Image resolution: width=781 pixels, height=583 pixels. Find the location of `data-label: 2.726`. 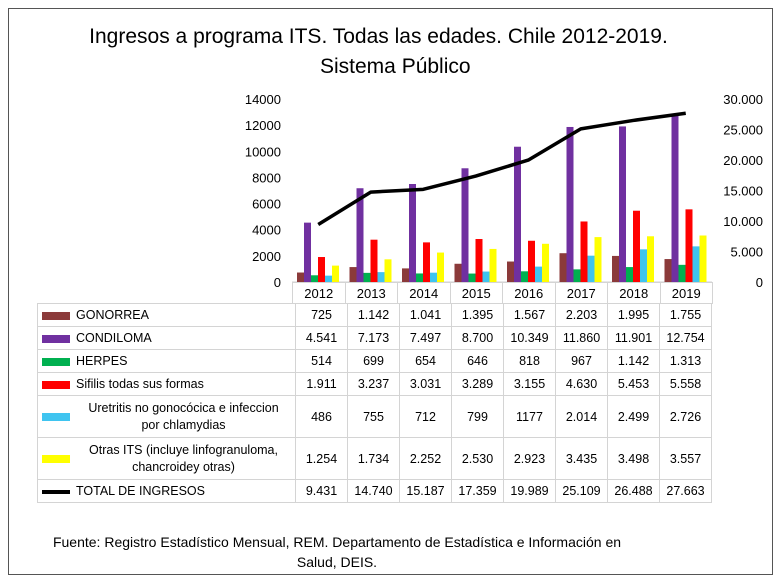

data-label: 2.726 is located at coordinates (685, 416).